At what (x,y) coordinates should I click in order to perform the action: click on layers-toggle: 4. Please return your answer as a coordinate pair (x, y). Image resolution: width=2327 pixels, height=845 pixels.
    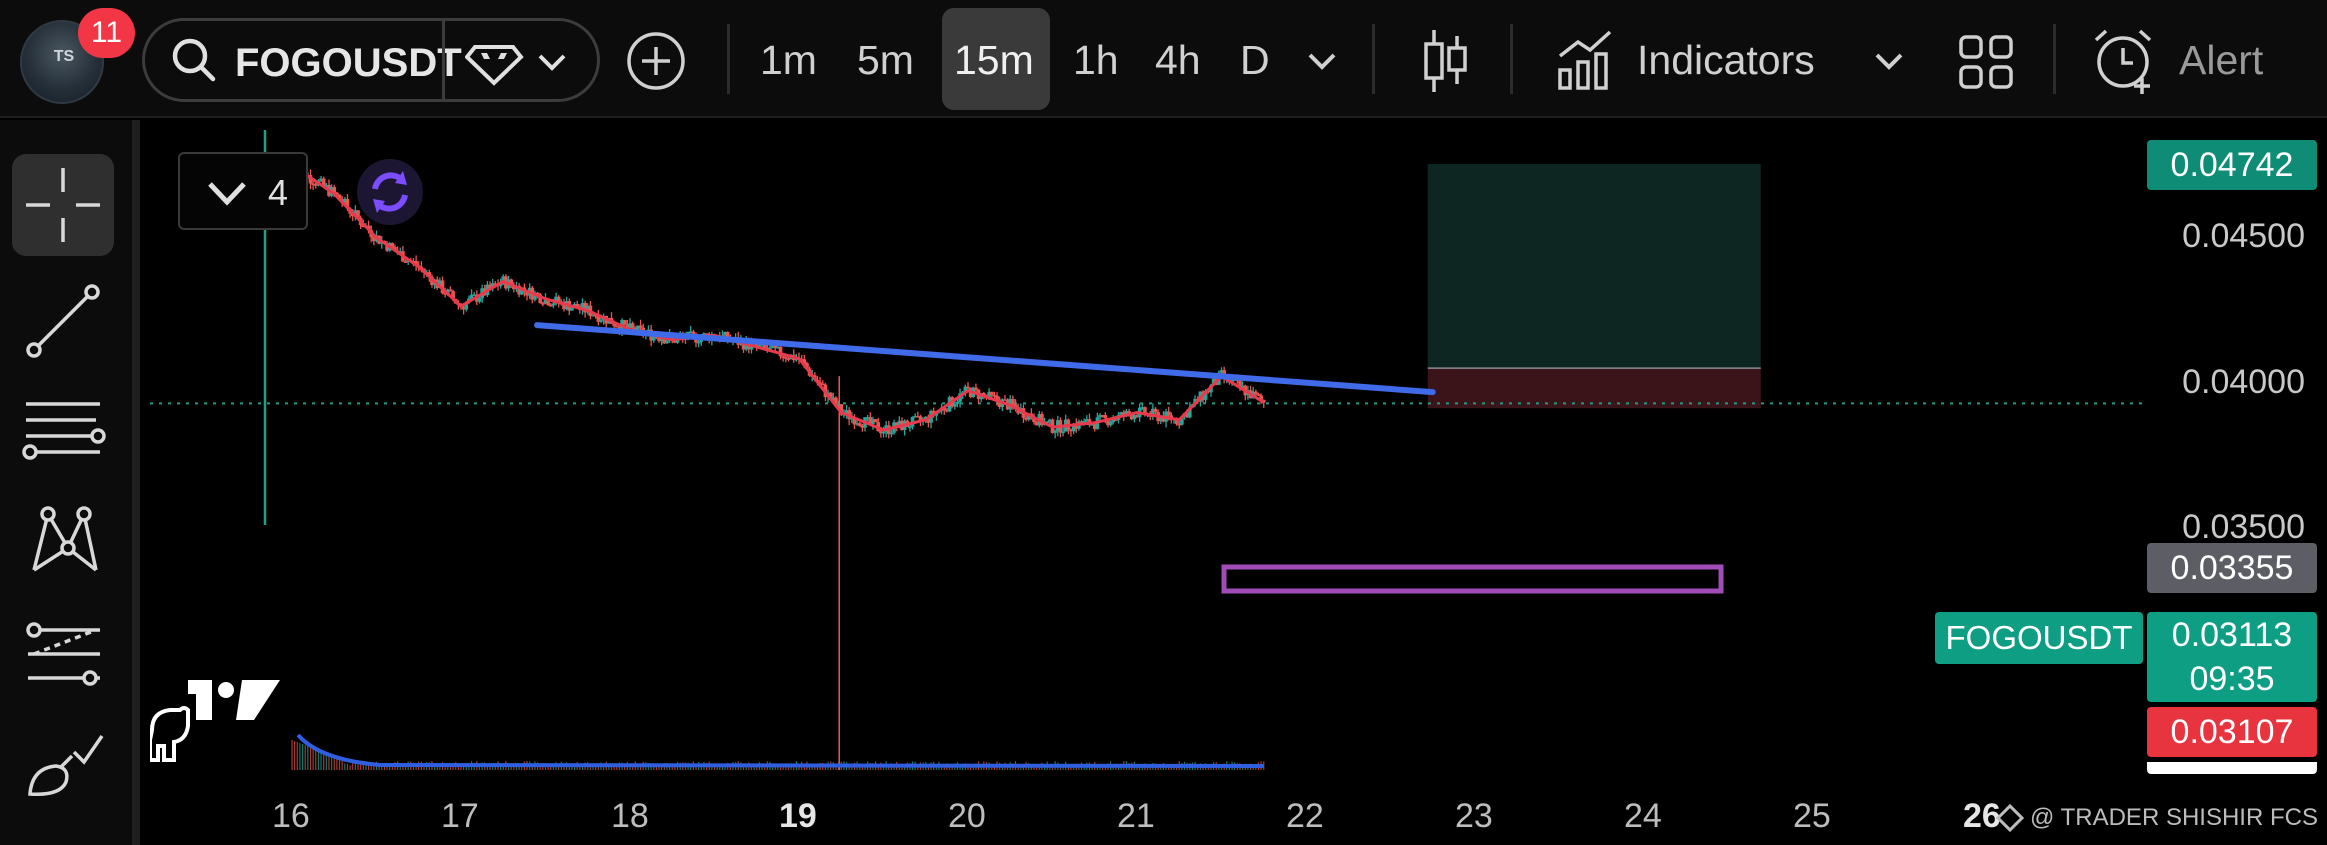
    Looking at the image, I should click on (243, 191).